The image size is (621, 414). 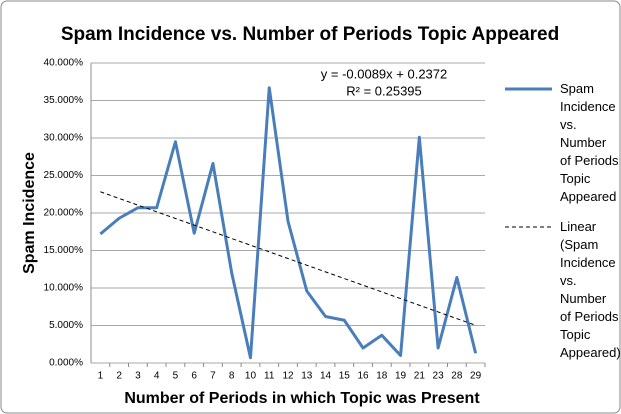 I want to click on y-axis-label: Spam Incidence, so click(x=29, y=213).